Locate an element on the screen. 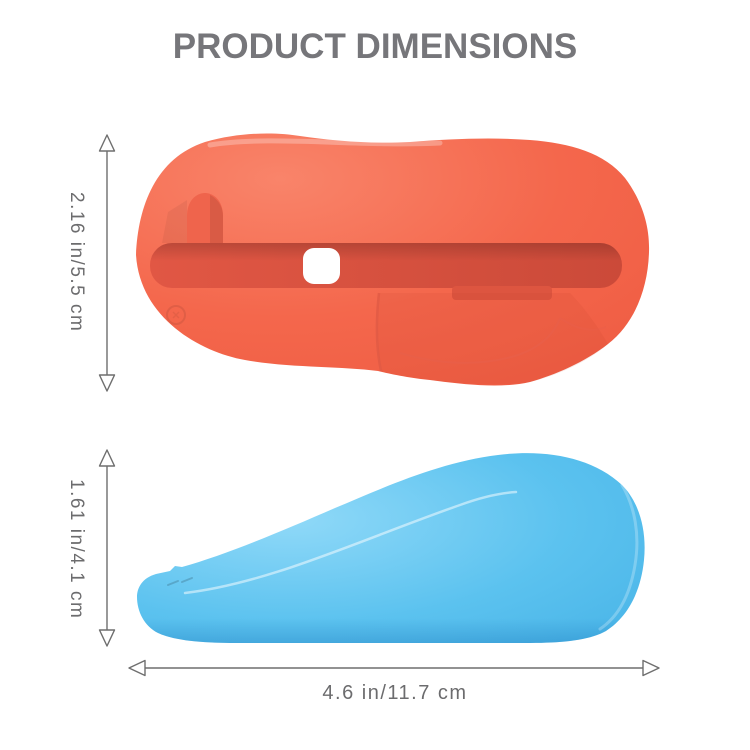 The width and height of the screenshot is (750, 750). side-view-height-label: 1.61 in/4.1 cm is located at coordinates (76, 549).